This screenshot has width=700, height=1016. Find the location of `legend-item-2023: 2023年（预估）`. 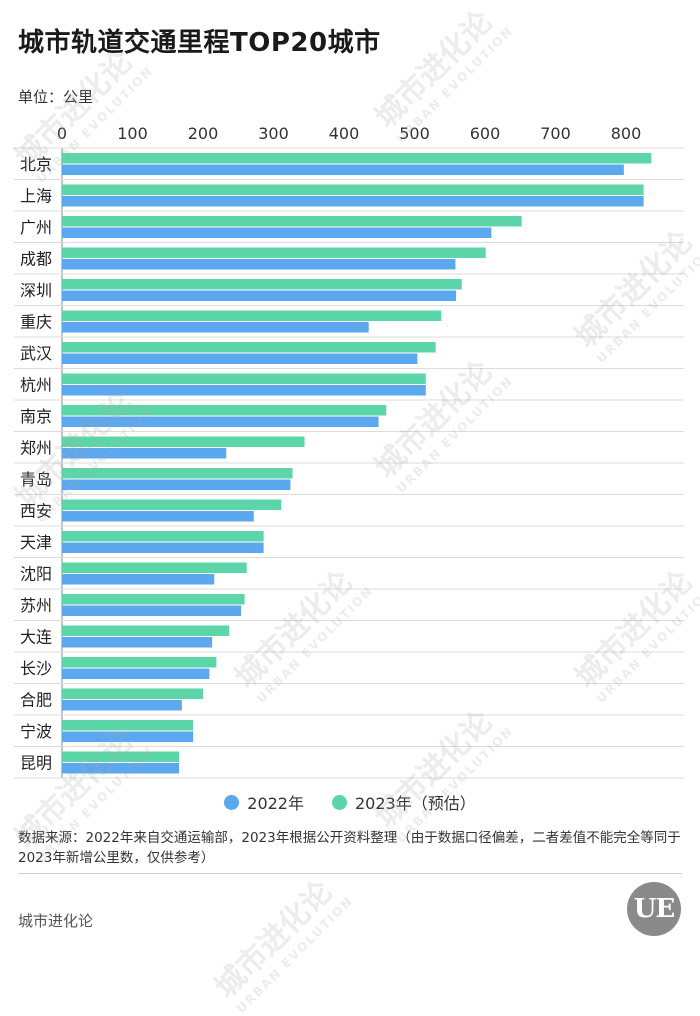

legend-item-2023: 2023年（预估） is located at coordinates (404, 802).